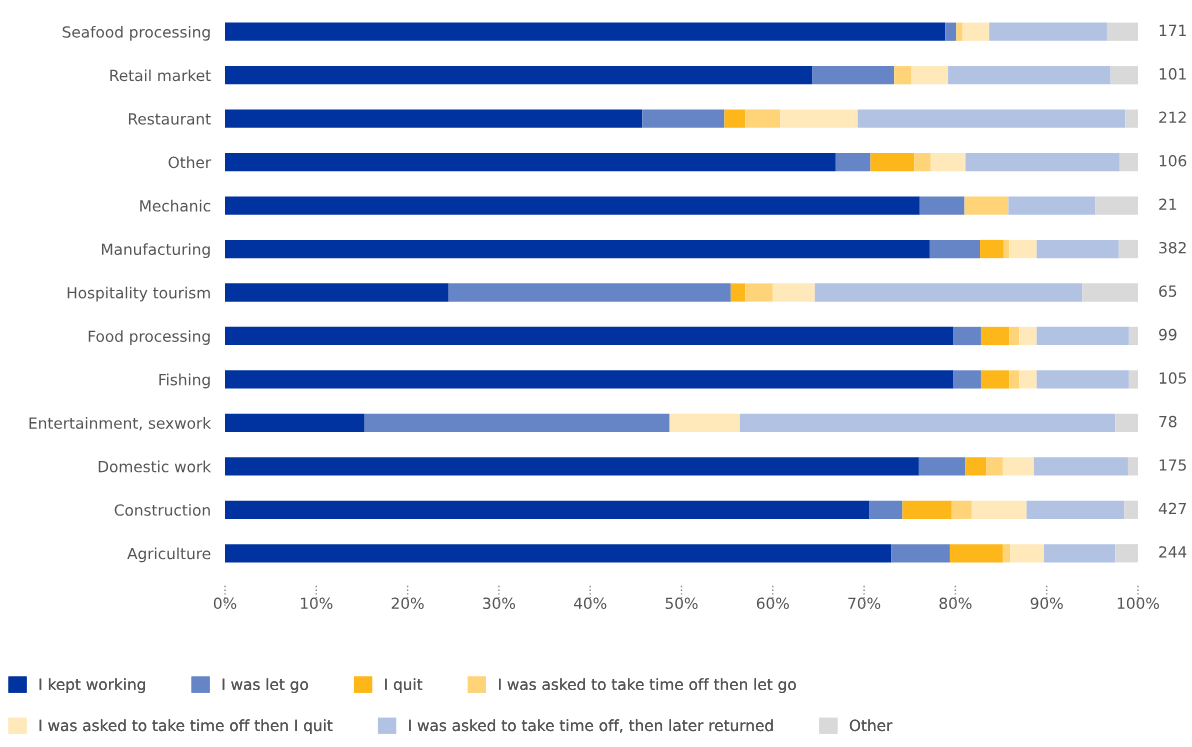 This screenshot has height=747, width=1192. Describe the element at coordinates (162, 510) in the screenshot. I see `y-tick-label: Construction` at that location.